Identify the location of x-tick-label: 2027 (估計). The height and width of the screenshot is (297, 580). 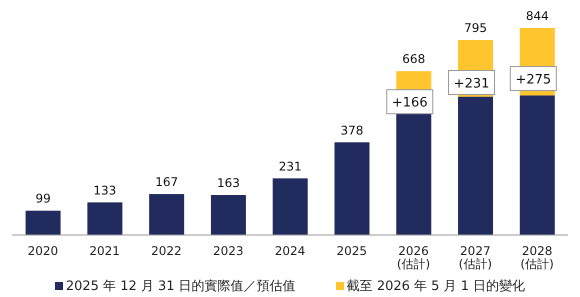
(475, 257).